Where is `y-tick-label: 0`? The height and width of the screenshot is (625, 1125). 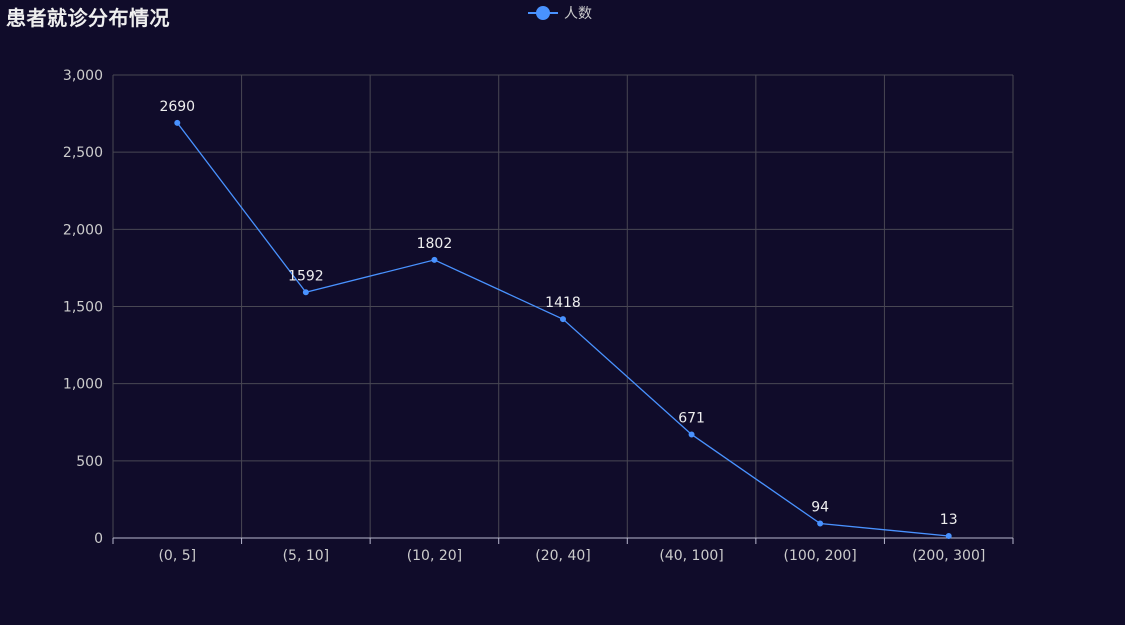
y-tick-label: 0 is located at coordinates (98, 539).